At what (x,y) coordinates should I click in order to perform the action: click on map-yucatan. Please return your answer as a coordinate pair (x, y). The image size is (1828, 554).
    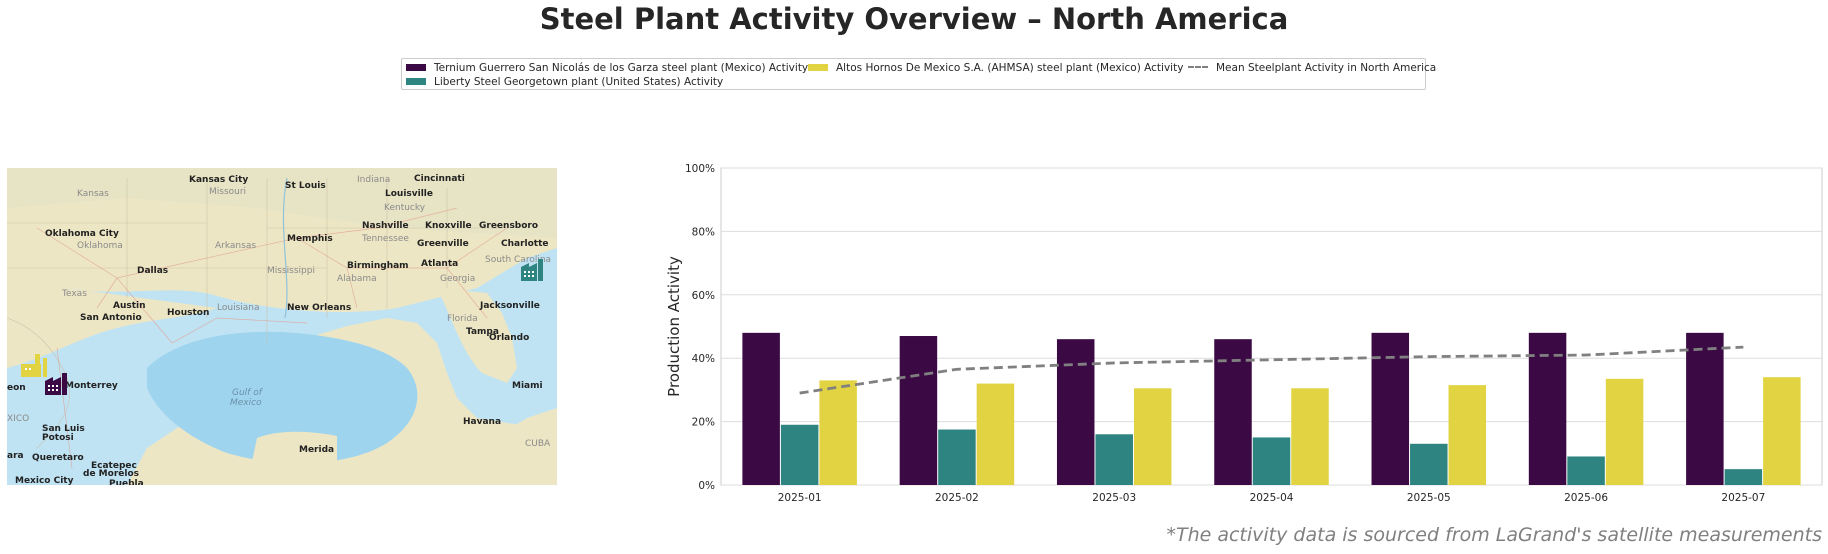
    Looking at the image, I should click on (292, 458).